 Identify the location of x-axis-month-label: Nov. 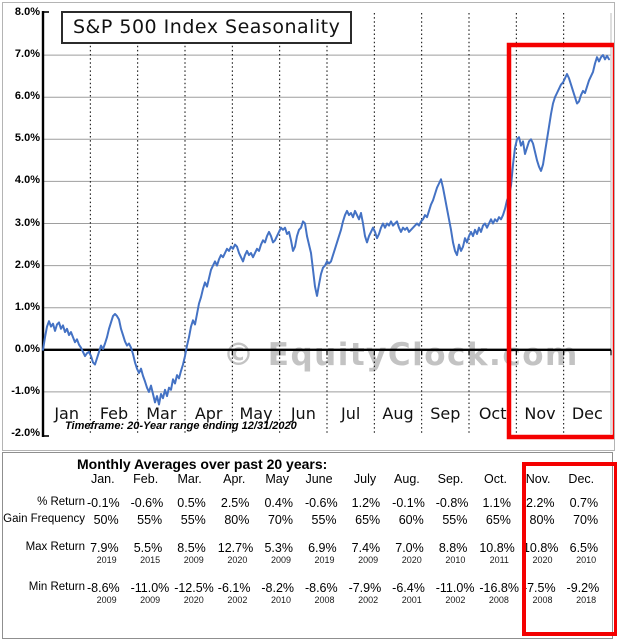
(540, 413).